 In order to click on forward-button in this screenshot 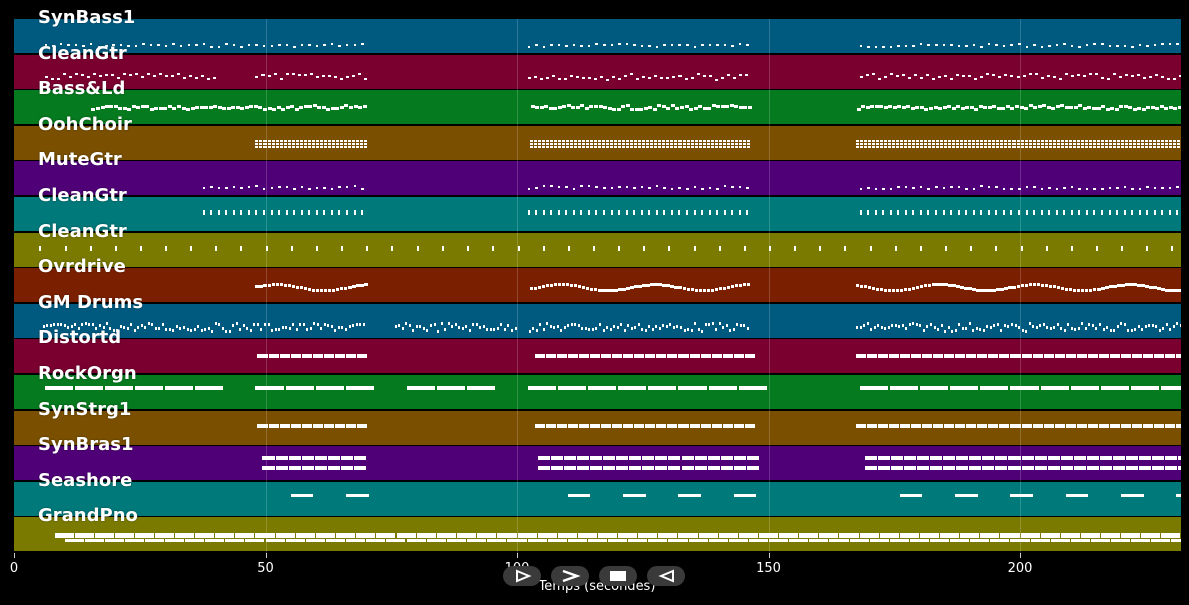, I will do `click(570, 576)`.